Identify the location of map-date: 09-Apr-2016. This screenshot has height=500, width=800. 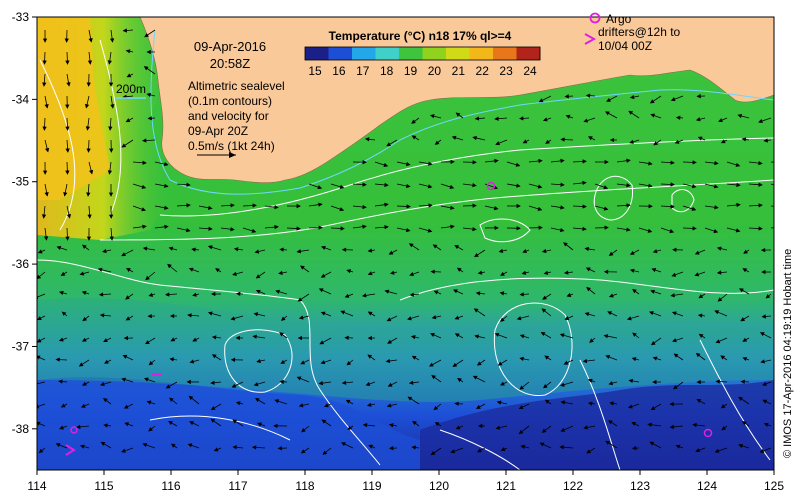
(230, 46).